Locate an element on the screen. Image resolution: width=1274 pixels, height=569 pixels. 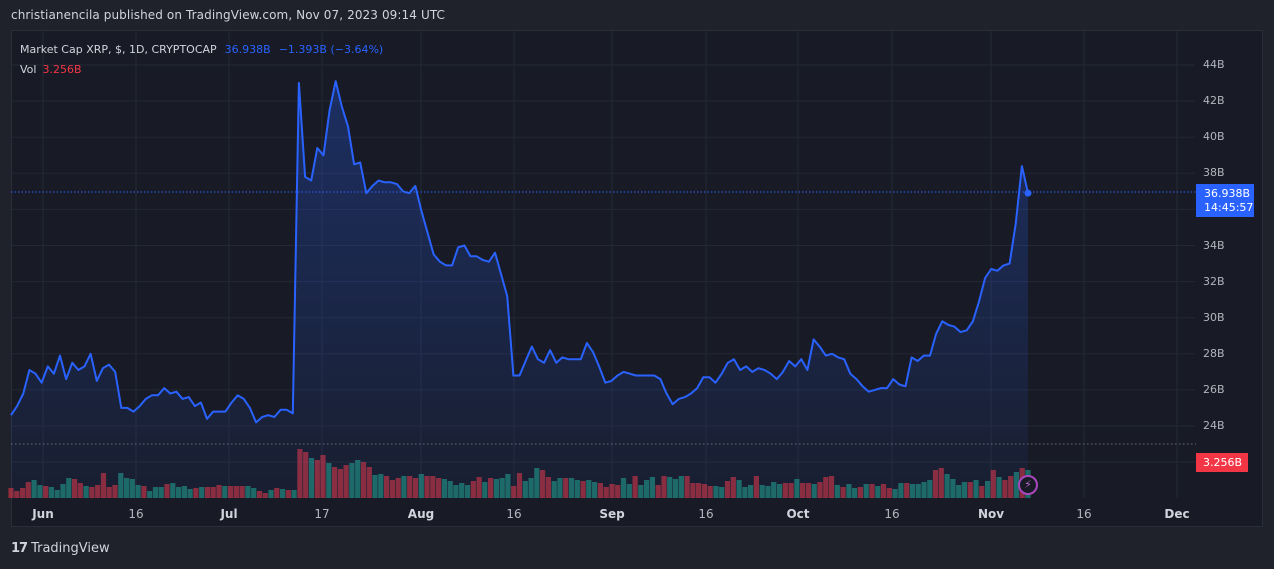
time-axis-tick: Oct is located at coordinates (798, 514).